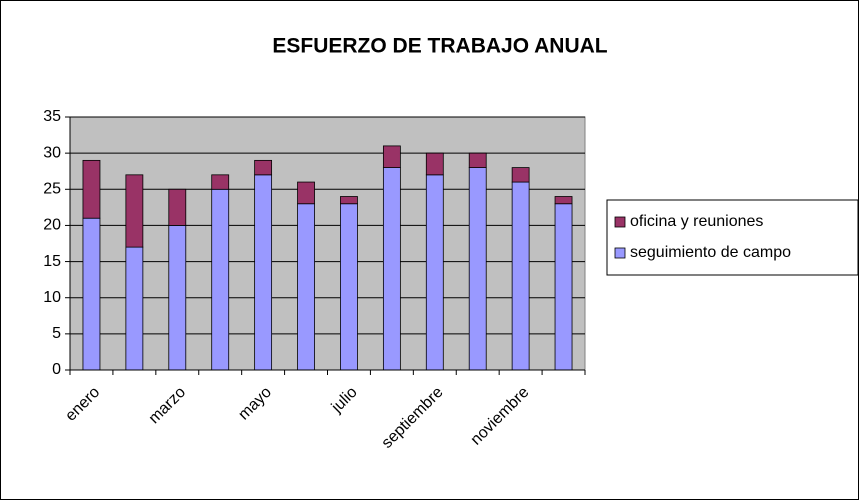 The width and height of the screenshot is (859, 500). Describe the element at coordinates (56, 369) in the screenshot. I see `y-tick-label: 0` at that location.